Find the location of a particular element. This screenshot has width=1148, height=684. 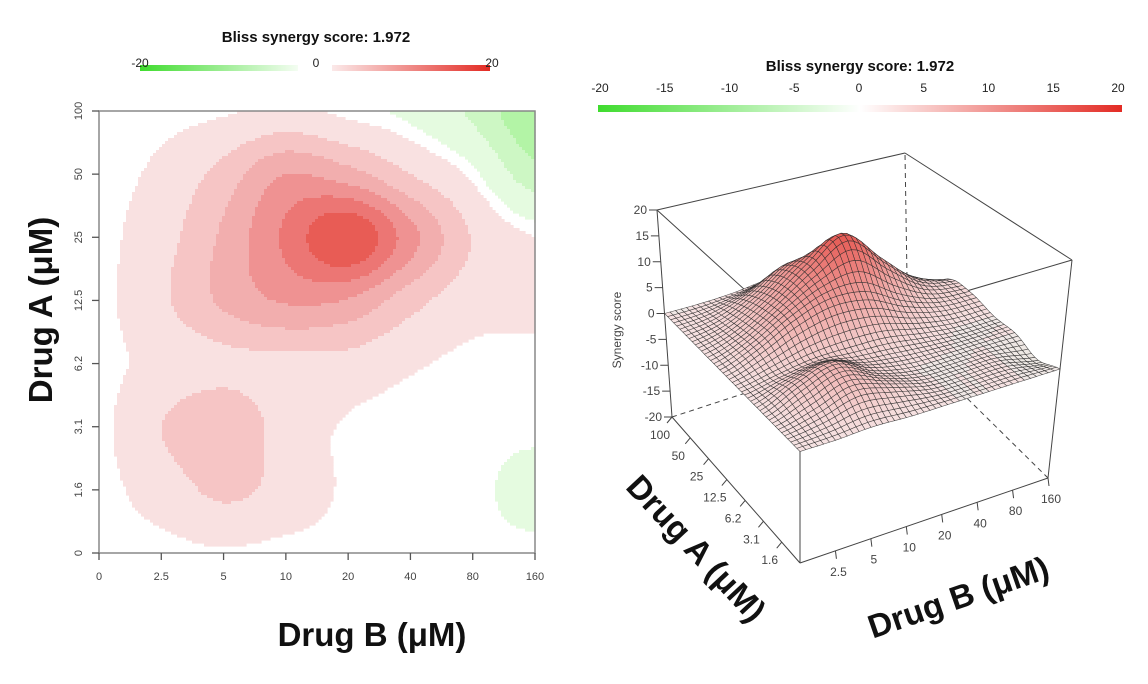

drug-a-tick-label: 3.1 is located at coordinates (751, 539).